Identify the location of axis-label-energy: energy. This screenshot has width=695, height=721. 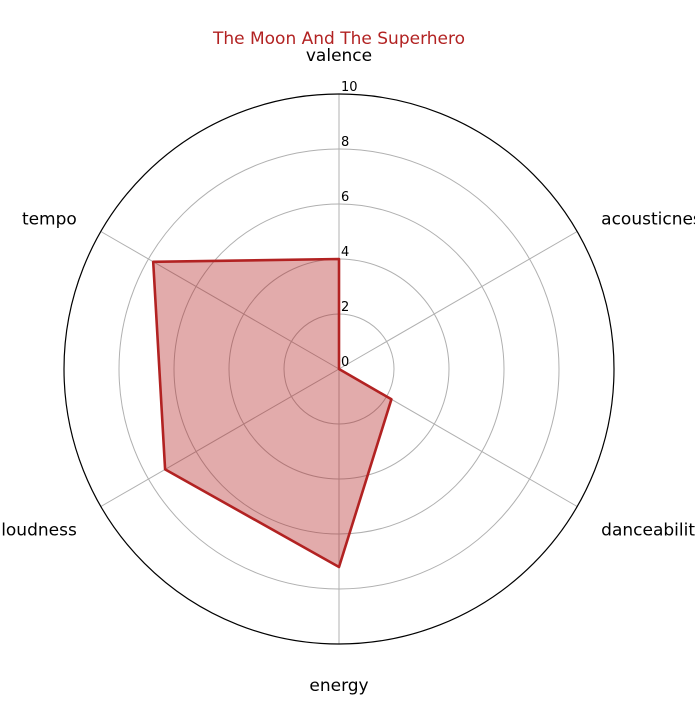
(338, 686).